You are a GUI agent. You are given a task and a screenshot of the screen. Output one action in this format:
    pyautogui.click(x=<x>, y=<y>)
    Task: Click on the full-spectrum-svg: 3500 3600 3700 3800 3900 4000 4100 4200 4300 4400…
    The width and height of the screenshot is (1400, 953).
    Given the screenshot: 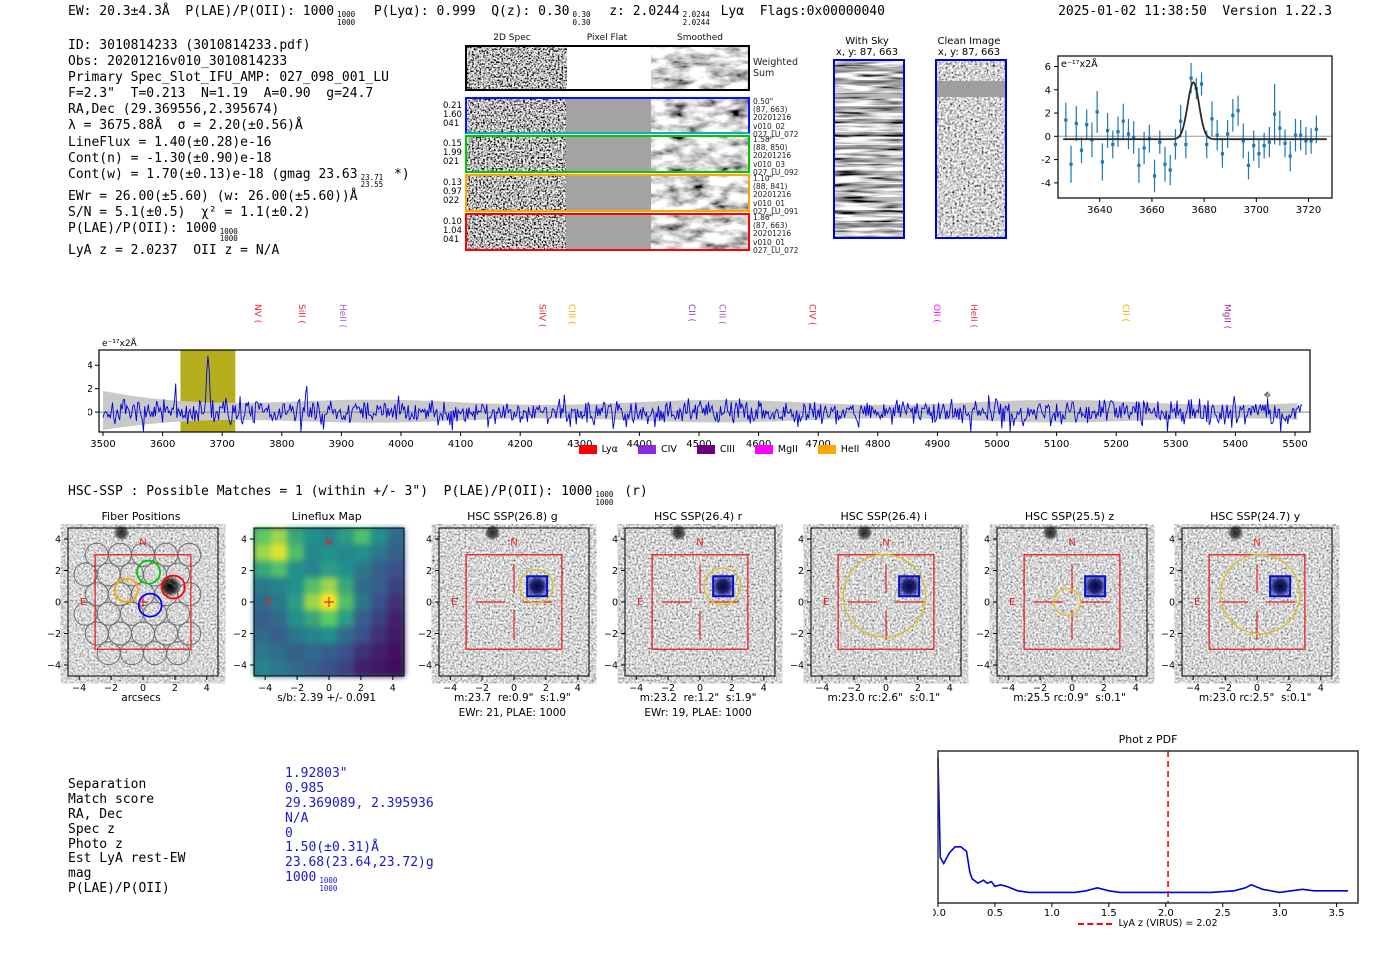 What is the action you would take?
    pyautogui.click(x=699, y=377)
    